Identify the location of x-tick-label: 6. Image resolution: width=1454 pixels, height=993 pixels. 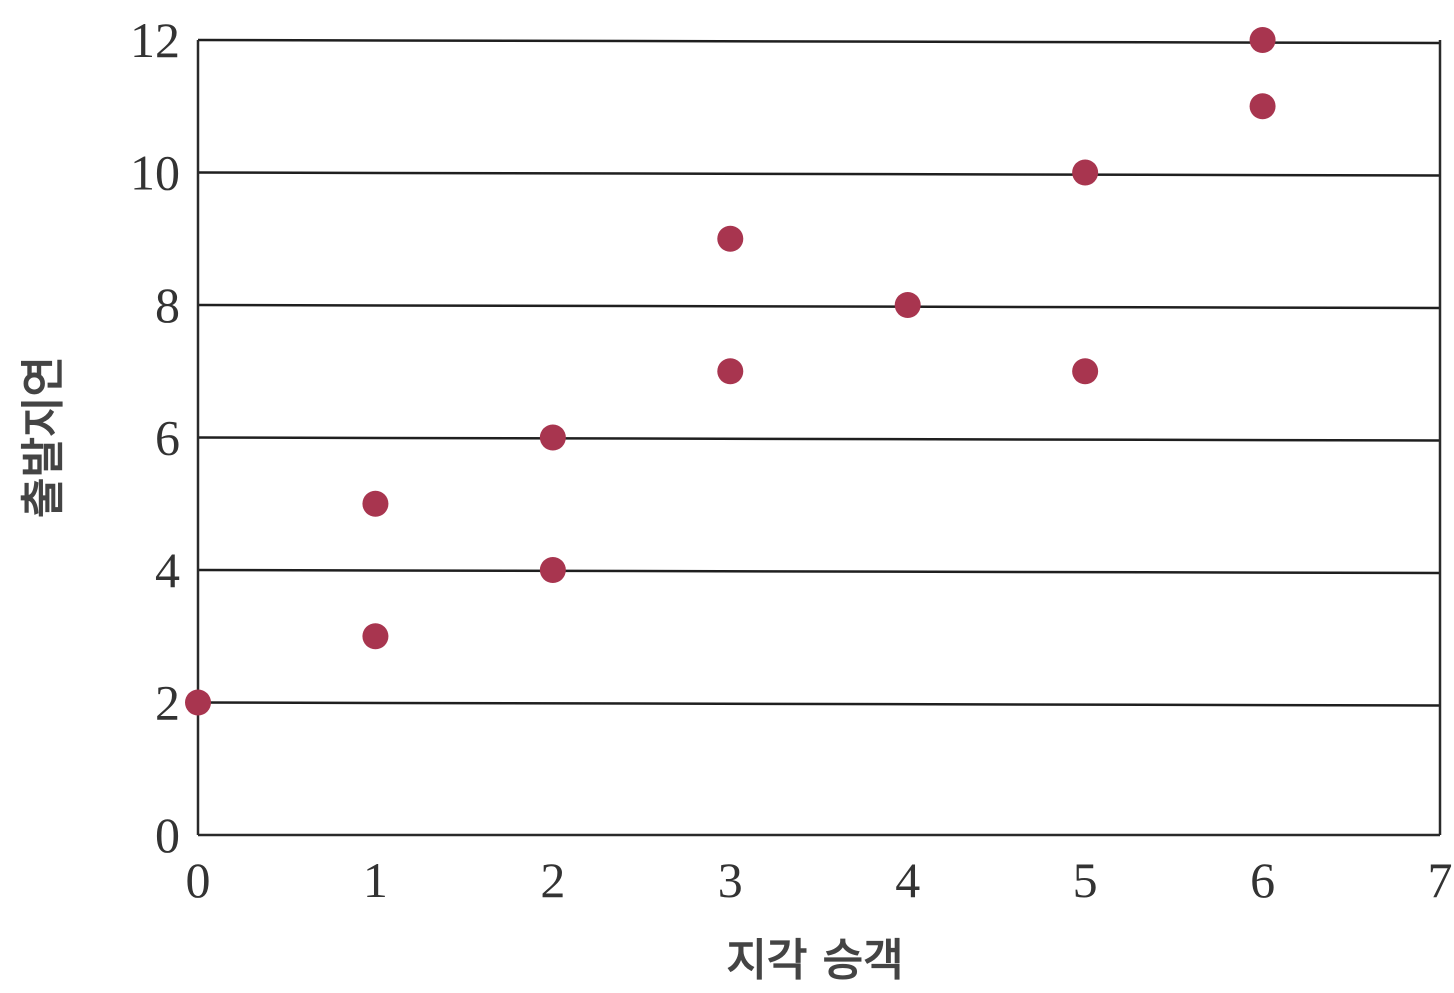
(1262, 880).